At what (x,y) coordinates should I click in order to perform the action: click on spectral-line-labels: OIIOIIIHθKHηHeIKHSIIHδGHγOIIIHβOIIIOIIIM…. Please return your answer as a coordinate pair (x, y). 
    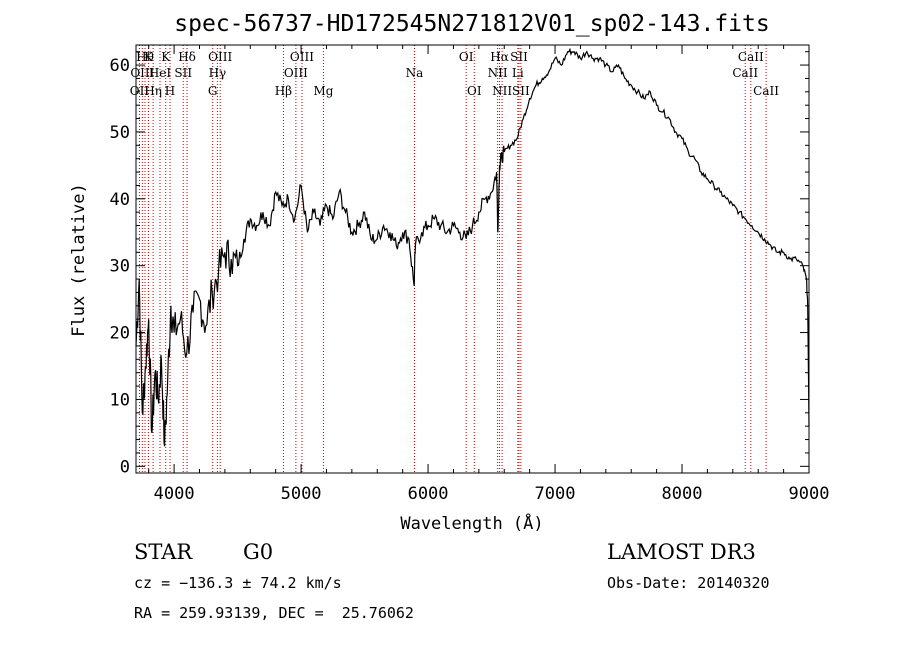
    Looking at the image, I should click on (454, 74).